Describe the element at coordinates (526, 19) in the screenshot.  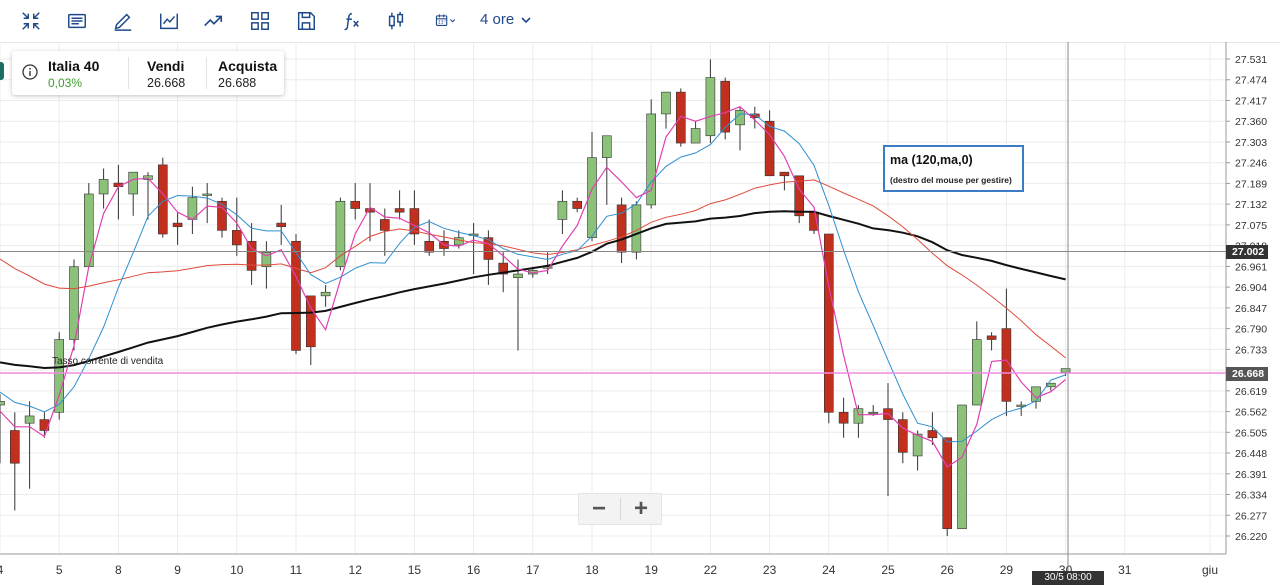
I see `chevron-down-icon` at that location.